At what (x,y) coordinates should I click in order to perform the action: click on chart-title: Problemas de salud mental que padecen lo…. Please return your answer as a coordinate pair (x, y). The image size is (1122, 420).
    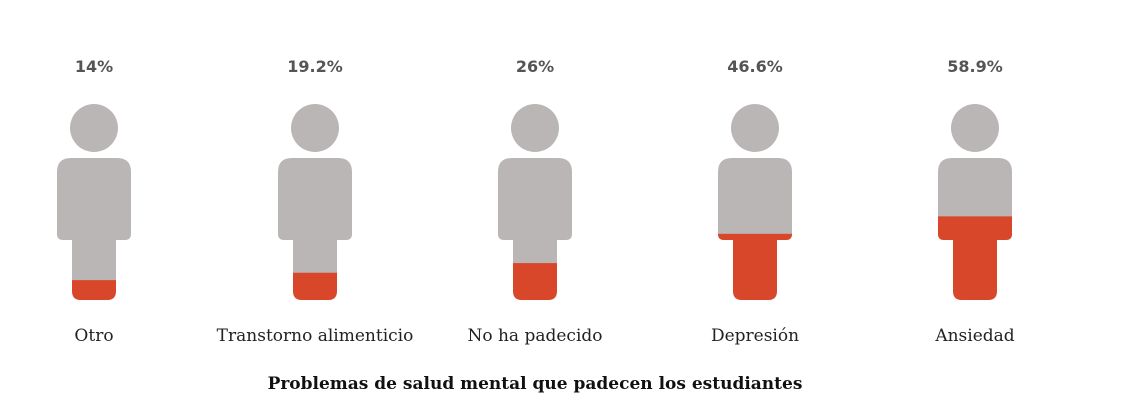
    Looking at the image, I should click on (535, 384).